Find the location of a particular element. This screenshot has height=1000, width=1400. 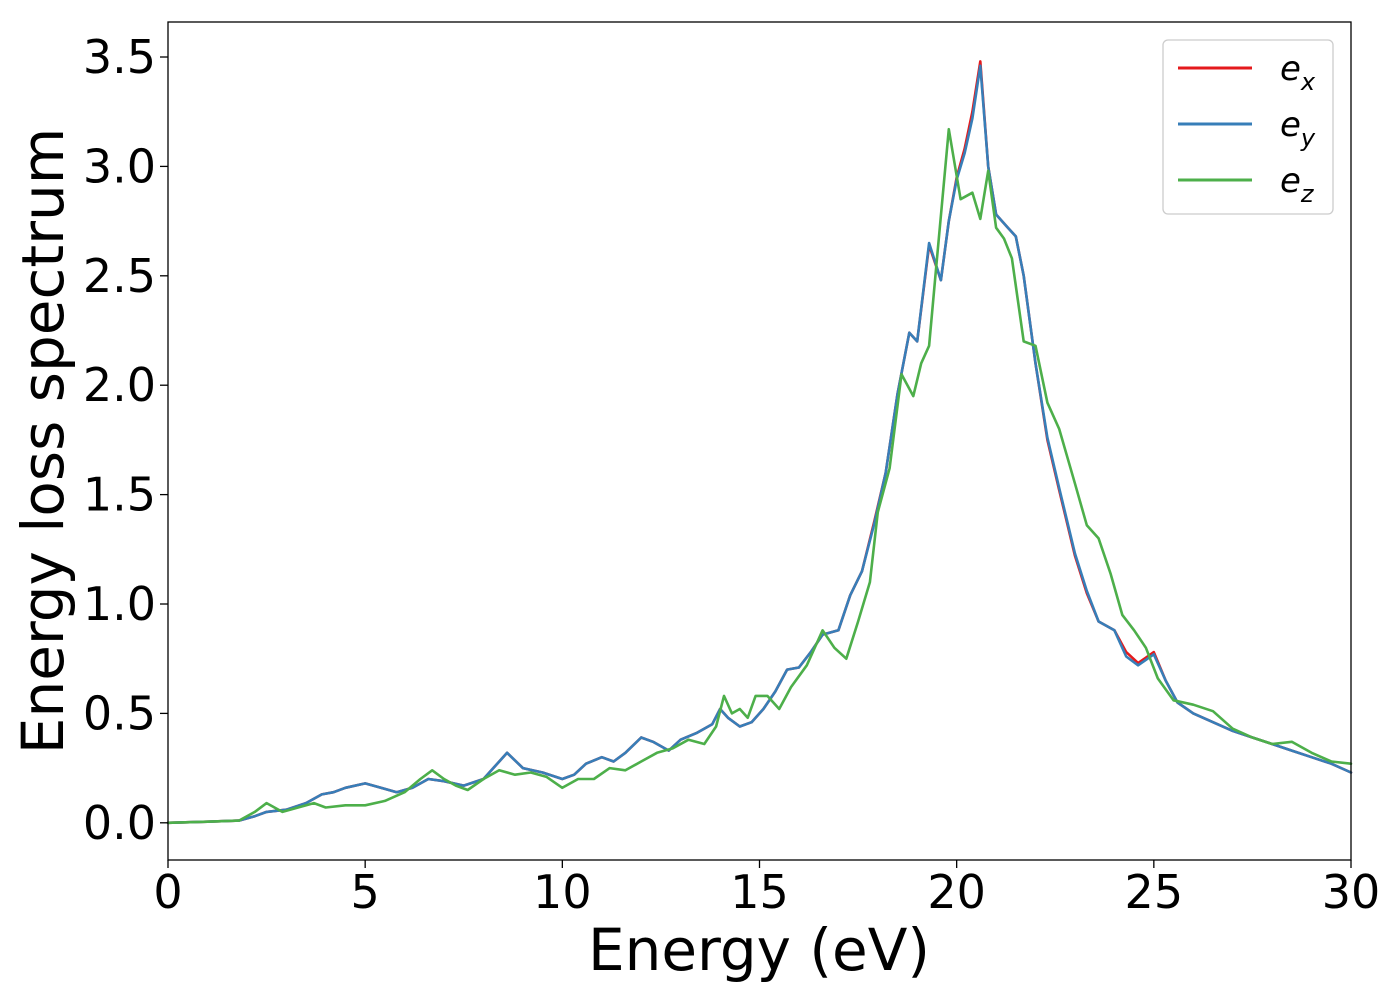

legend-label-e-x: ex is located at coordinates (1298, 72).